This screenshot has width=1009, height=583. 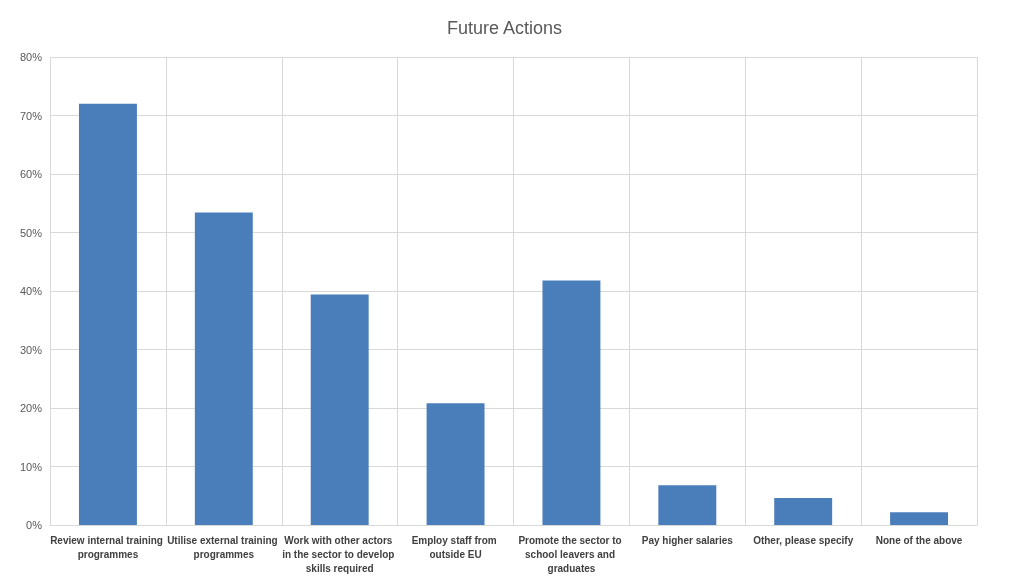 I want to click on y-tick-label: 50%, so click(x=31, y=232).